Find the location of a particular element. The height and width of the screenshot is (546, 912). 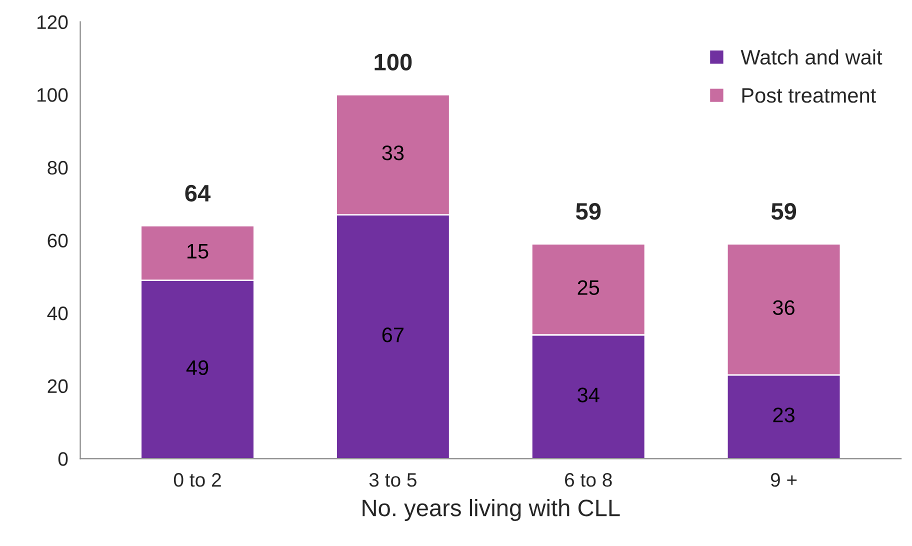

y-tick-label: 0 is located at coordinates (63, 459).